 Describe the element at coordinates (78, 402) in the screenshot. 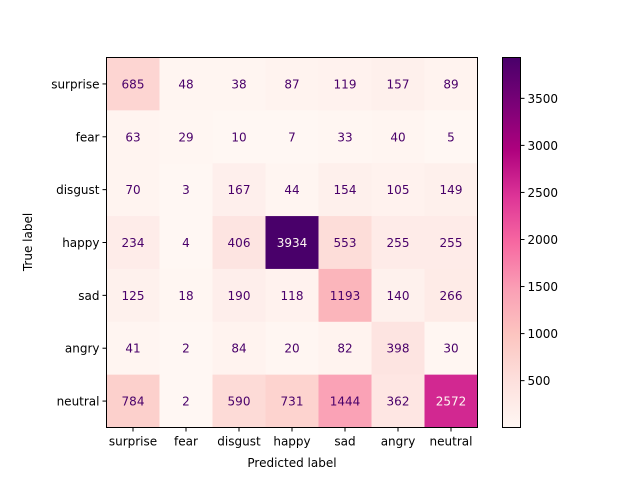

I see `y-tick-label: neutral` at that location.